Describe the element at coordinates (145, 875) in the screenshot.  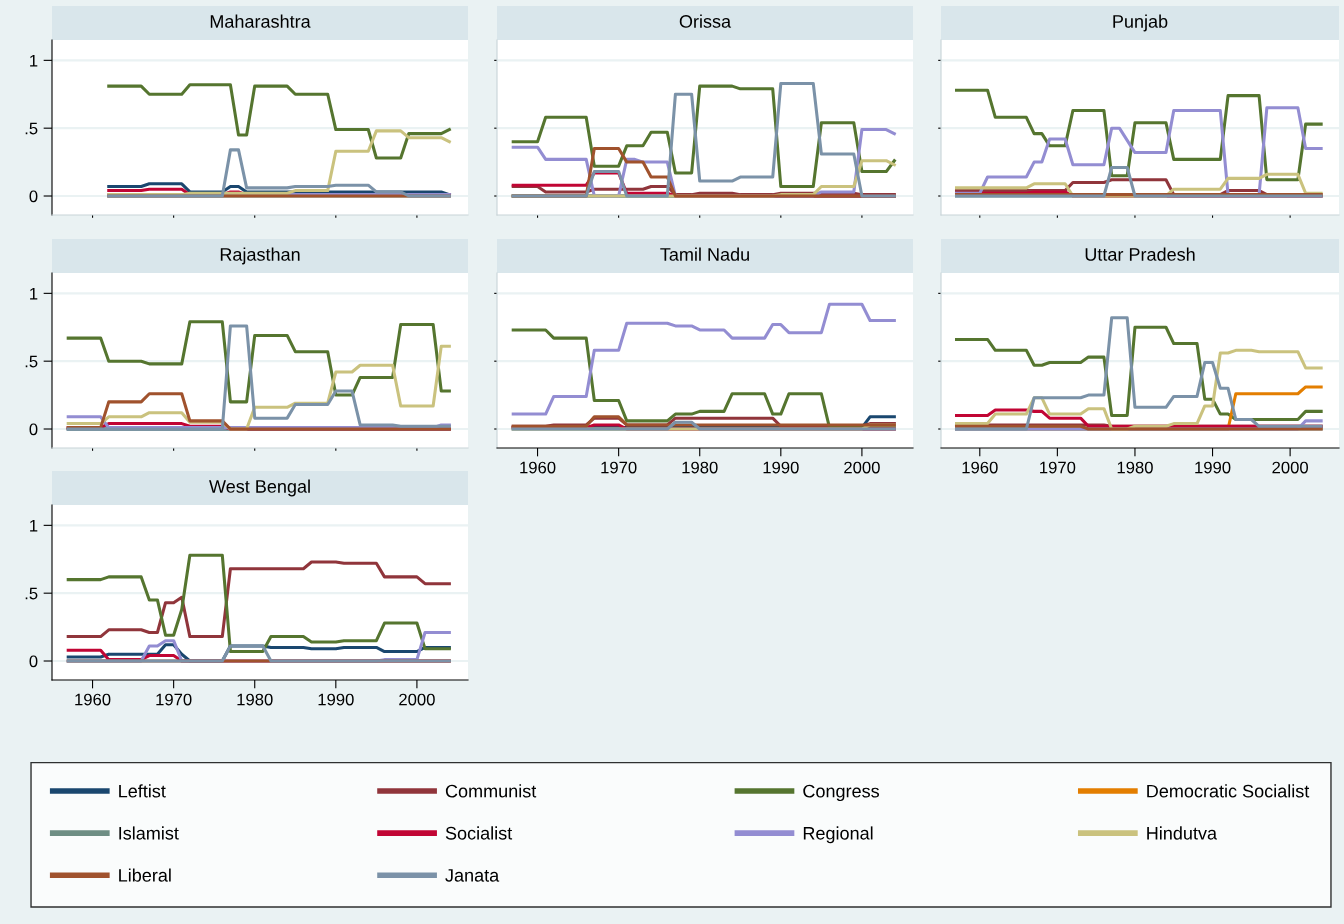
I see `legend-label: Liberal` at that location.